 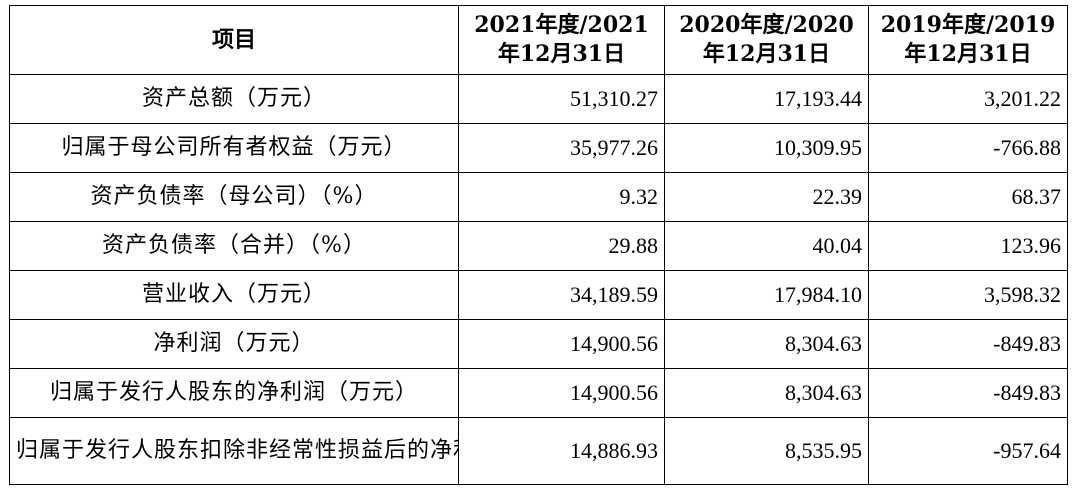 I want to click on value-2020: 22.39, so click(x=766, y=197).